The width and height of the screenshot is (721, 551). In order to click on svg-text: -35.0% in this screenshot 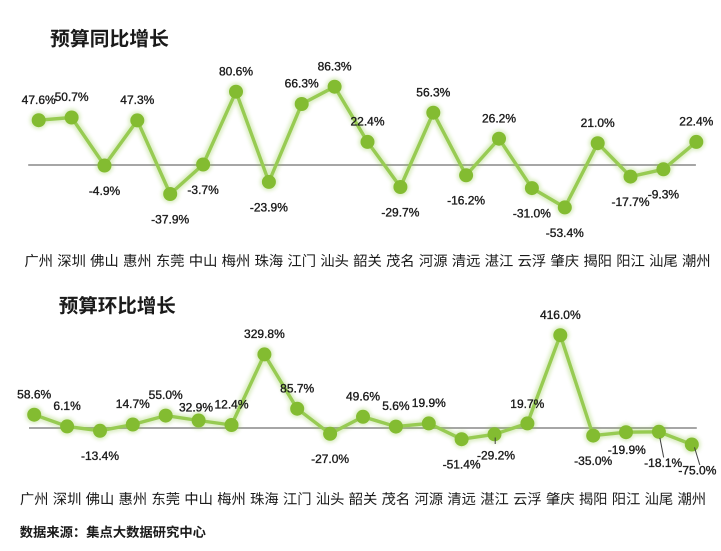, I will do `click(593, 461)`.